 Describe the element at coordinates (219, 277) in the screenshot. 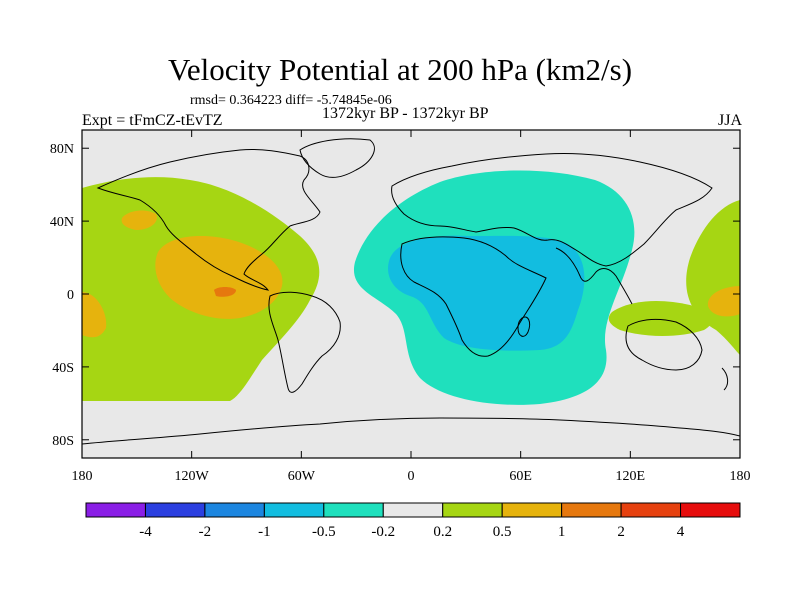

I see `contour-core-eastpacific` at that location.